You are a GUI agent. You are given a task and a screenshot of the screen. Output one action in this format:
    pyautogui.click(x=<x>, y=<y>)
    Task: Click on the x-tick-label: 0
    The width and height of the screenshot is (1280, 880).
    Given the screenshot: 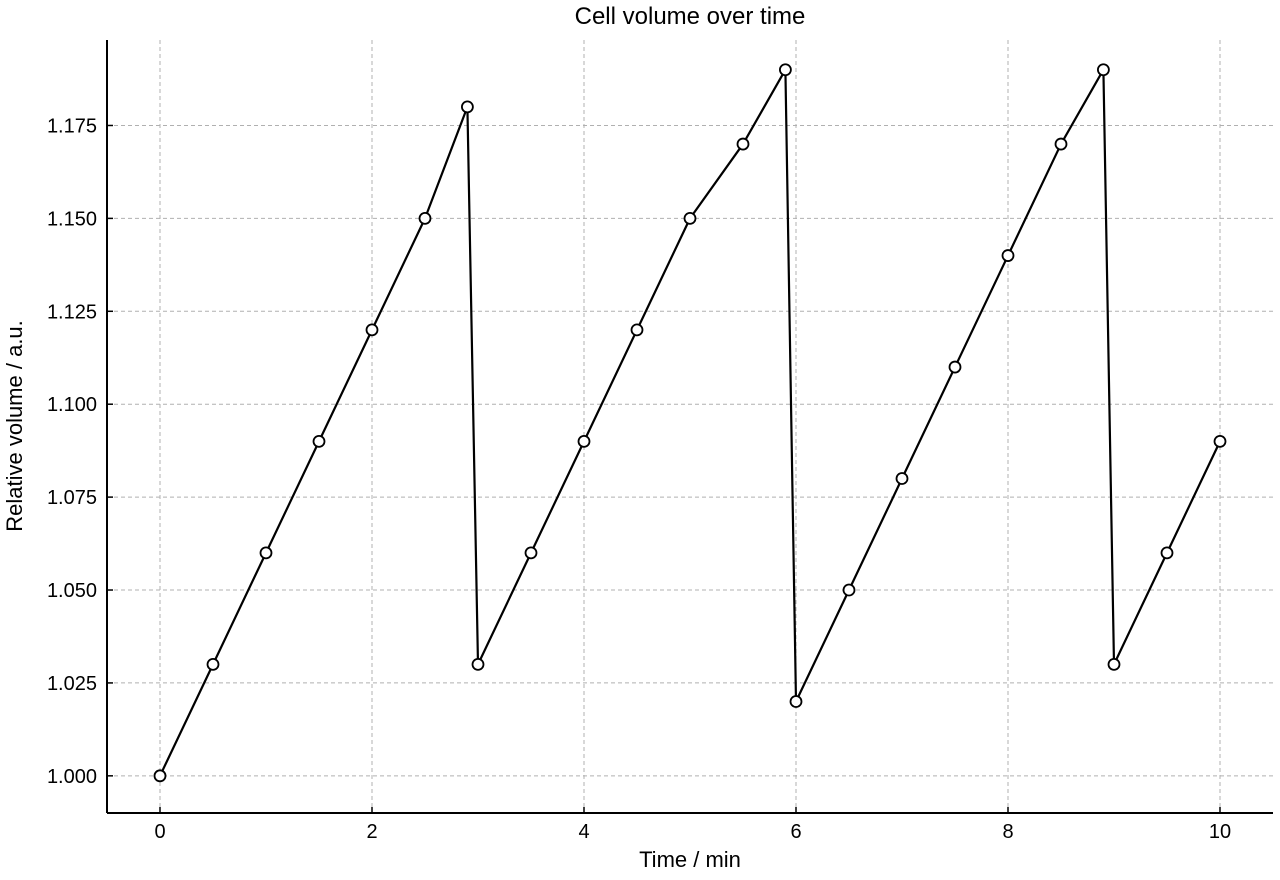 What is the action you would take?
    pyautogui.click(x=159, y=832)
    